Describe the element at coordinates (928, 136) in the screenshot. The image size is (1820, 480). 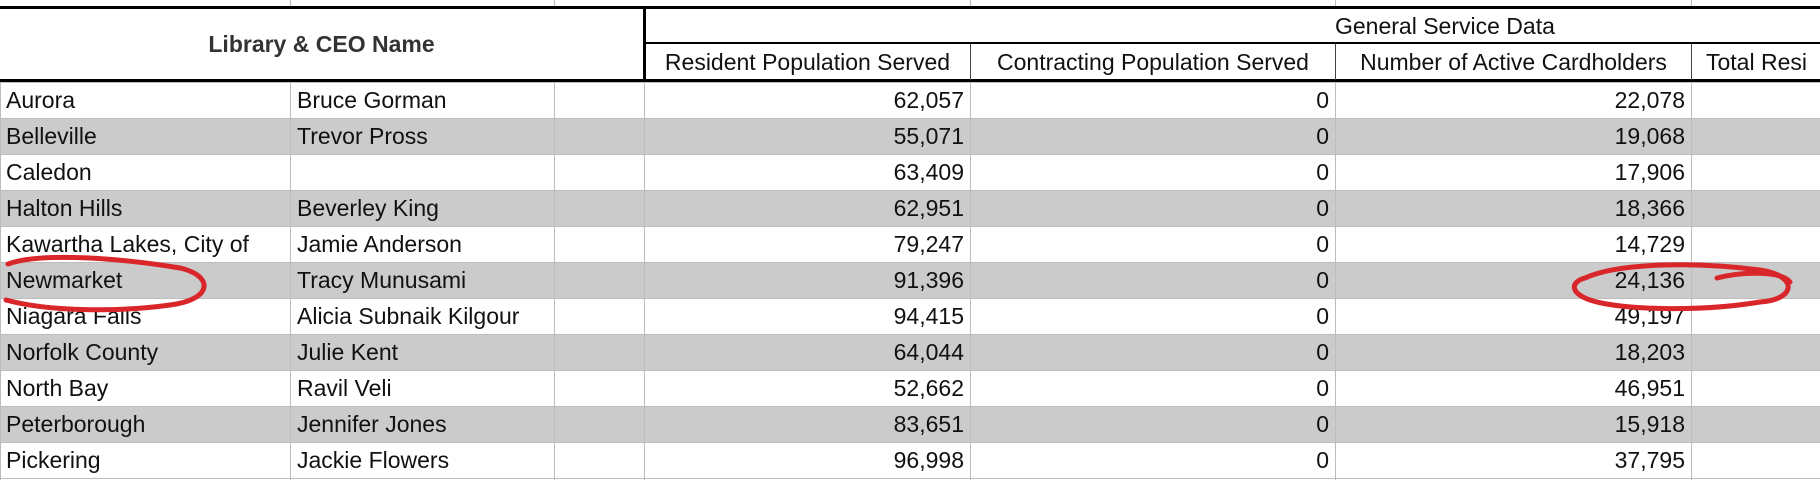
I see `resident-population-cell: 55,071` at that location.